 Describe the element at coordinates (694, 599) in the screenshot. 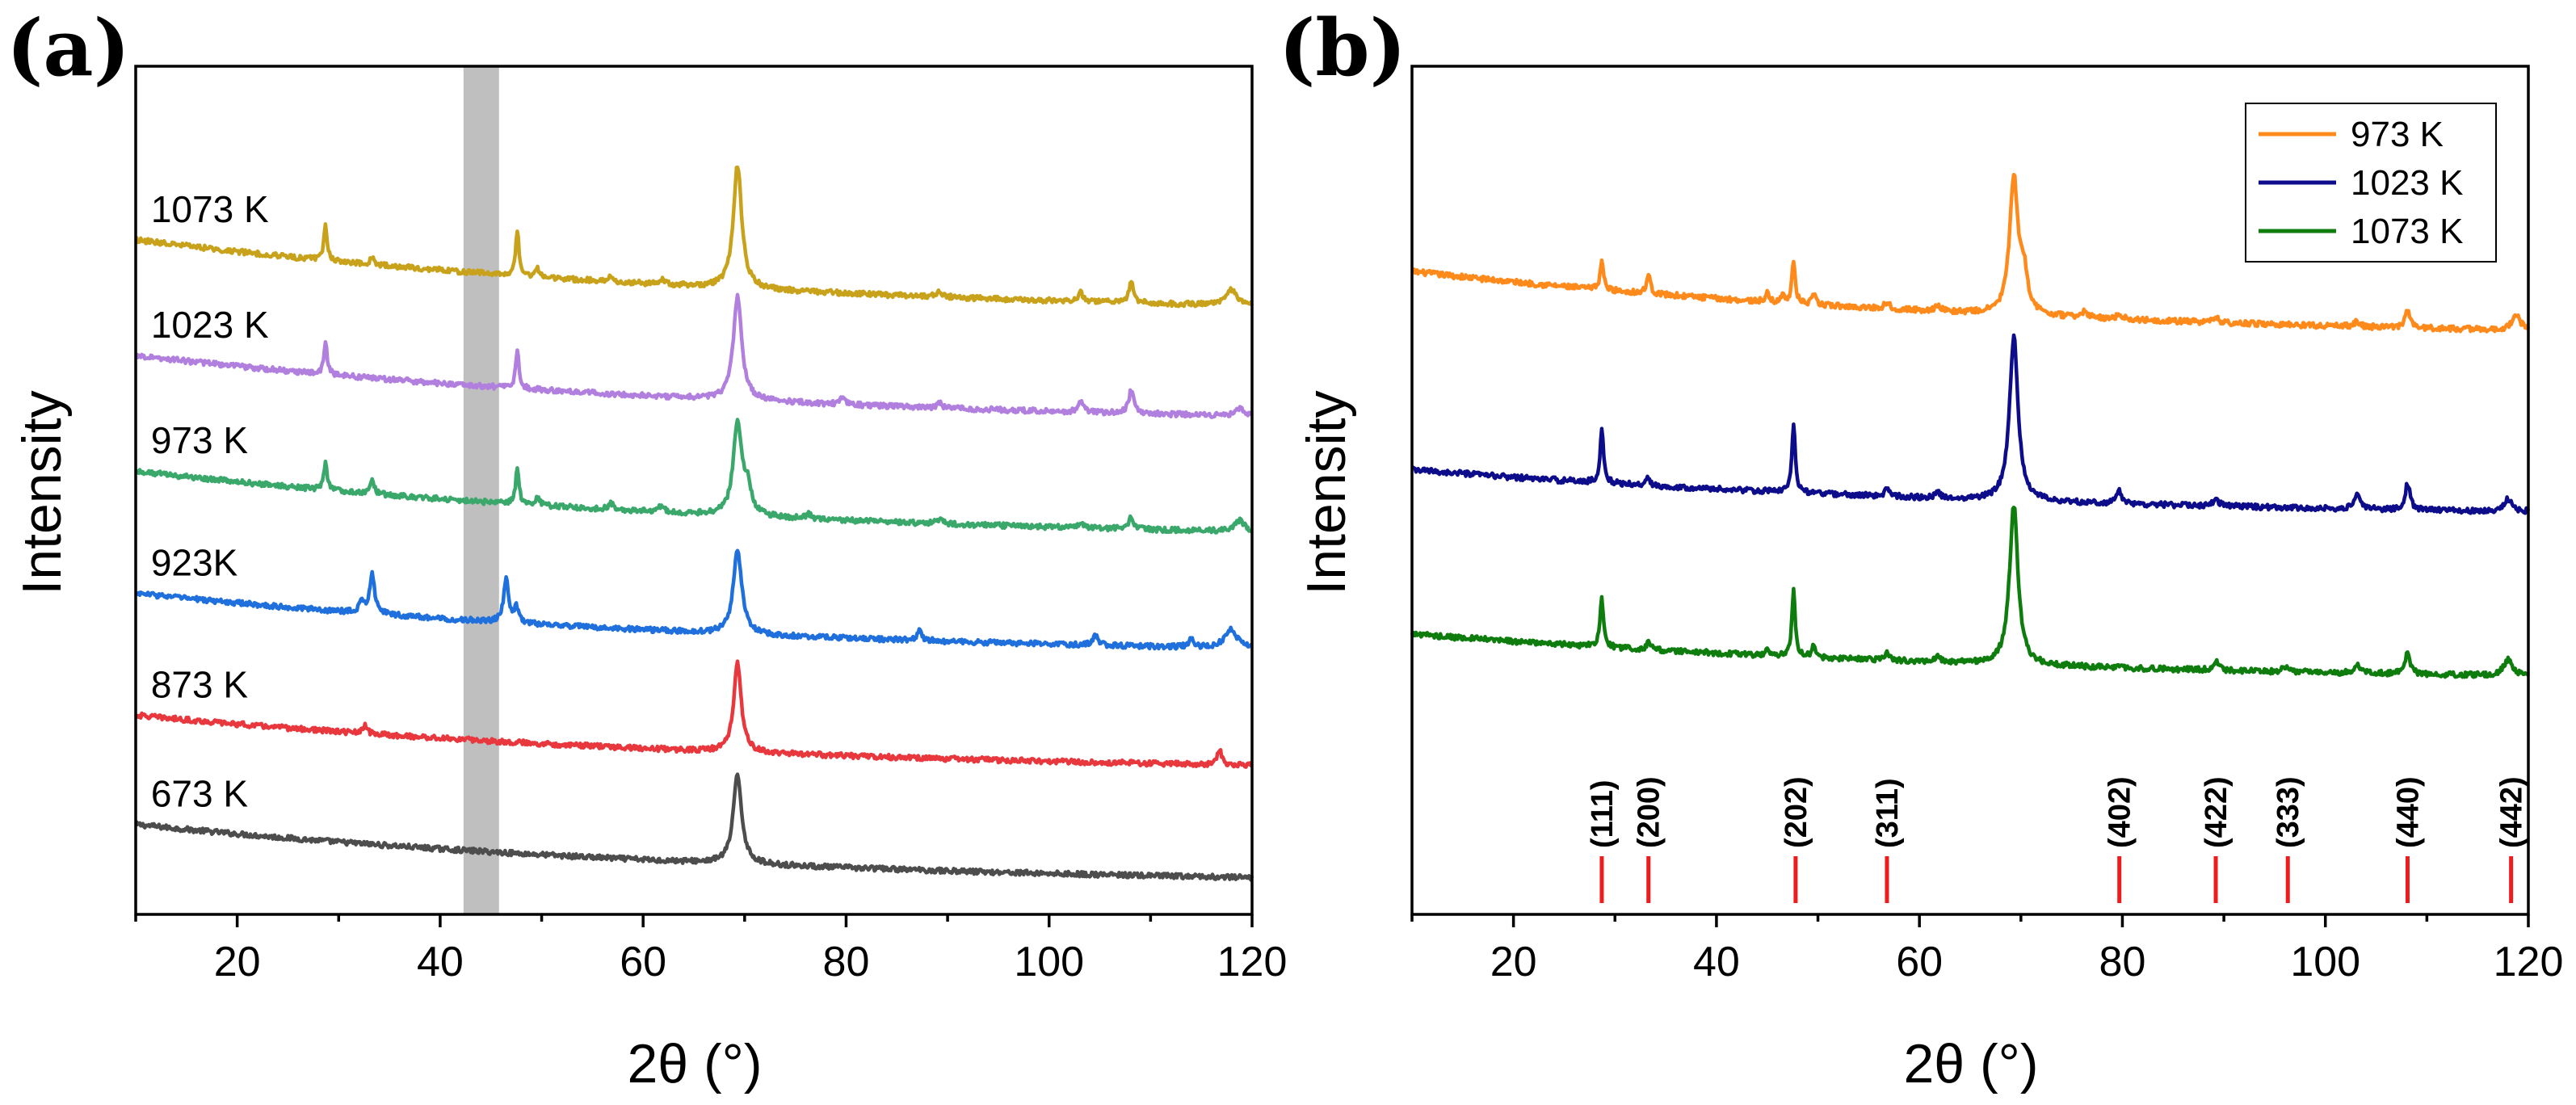

I see `series-line-923k` at that location.